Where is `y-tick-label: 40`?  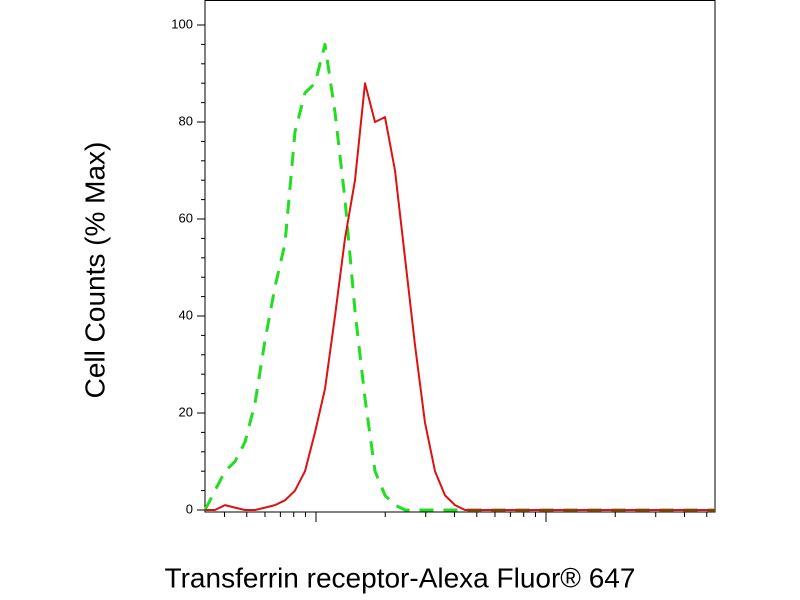
y-tick-label: 40 is located at coordinates (186, 314).